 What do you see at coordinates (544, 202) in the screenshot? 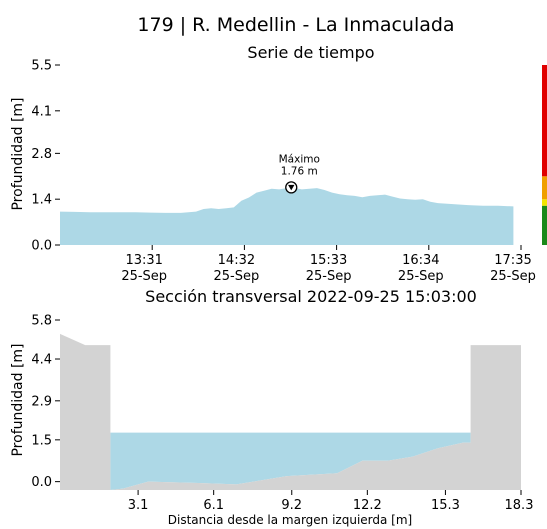
I see `threshold-yellow` at bounding box center [544, 202].